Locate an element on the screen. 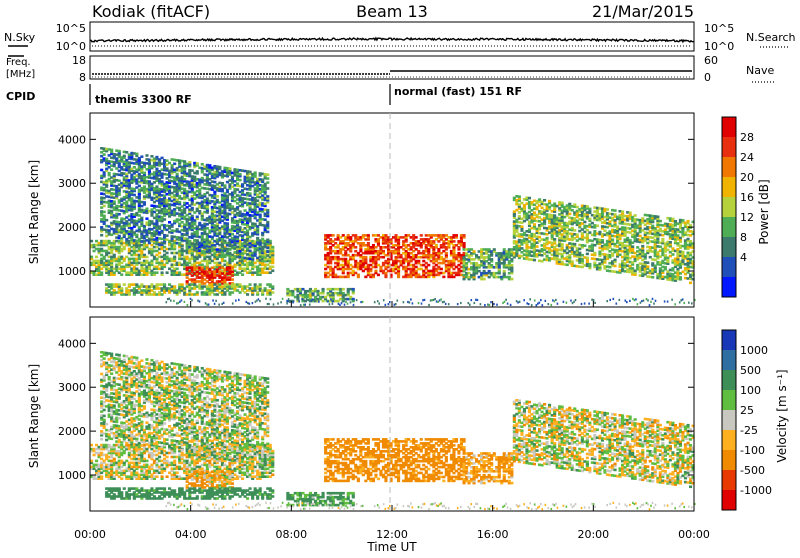 This screenshot has width=800, height=558. freq-left-tick-bottom: 8 is located at coordinates (82, 77).